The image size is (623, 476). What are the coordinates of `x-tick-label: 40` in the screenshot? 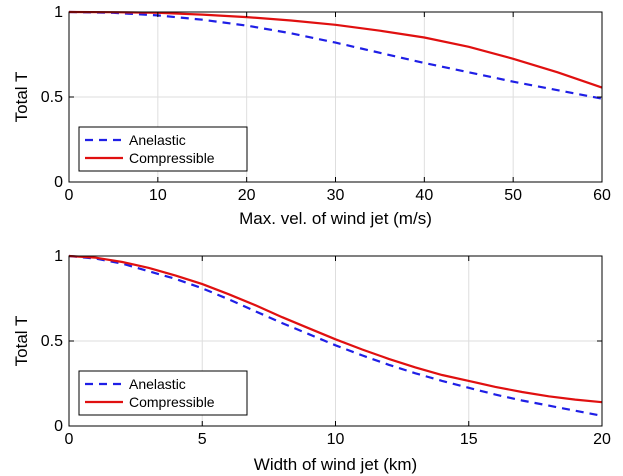 It's located at (424, 195).